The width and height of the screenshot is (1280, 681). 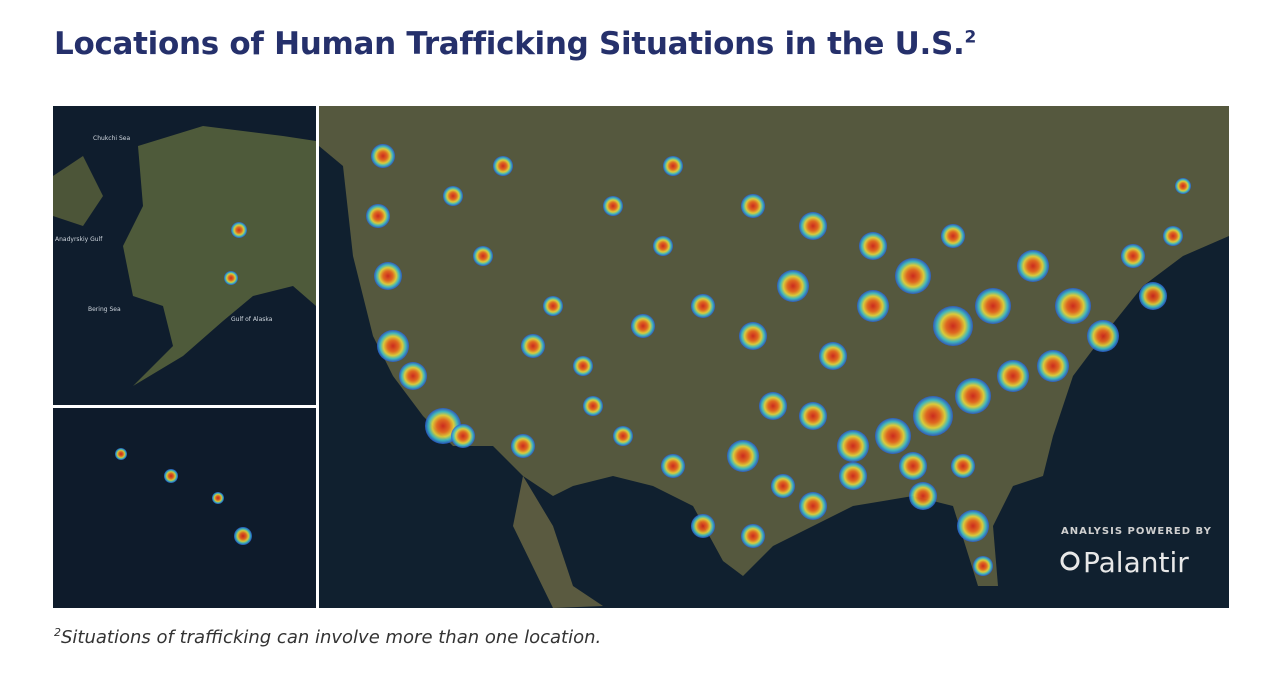 I want to click on alaska-land, so click(x=219, y=256).